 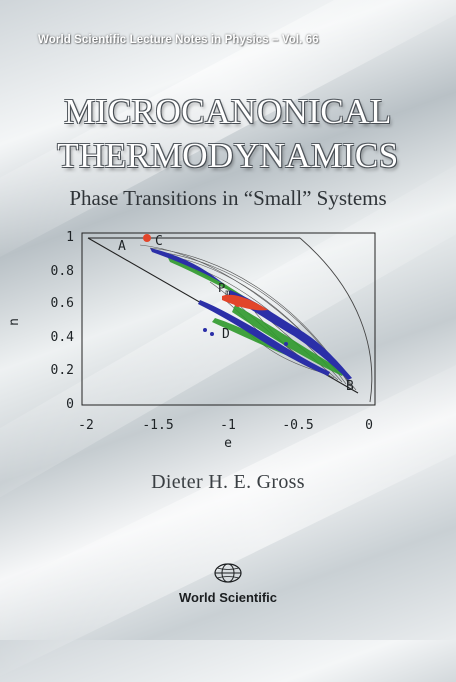 I want to click on y-tick-label: 0.8, so click(x=62, y=271).